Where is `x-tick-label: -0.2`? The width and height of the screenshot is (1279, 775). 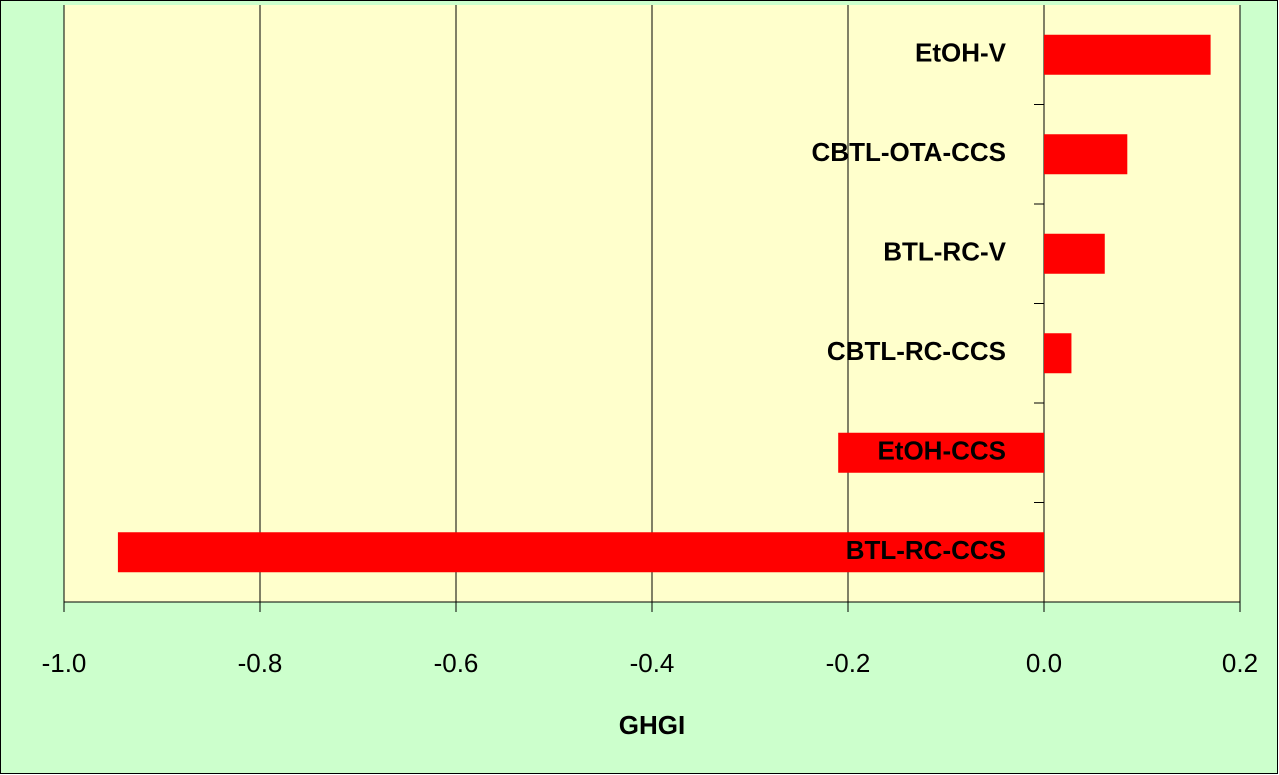
x-tick-label: -0.2 is located at coordinates (848, 663).